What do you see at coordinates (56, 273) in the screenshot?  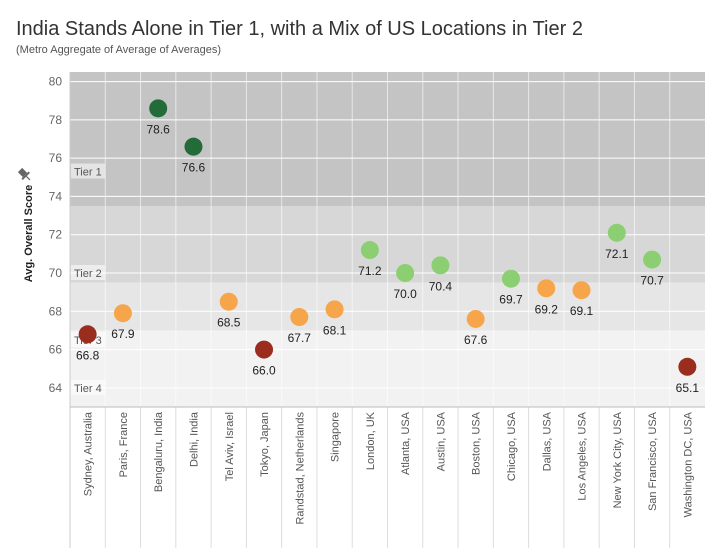 I see `y-tick-label: 70` at bounding box center [56, 273].